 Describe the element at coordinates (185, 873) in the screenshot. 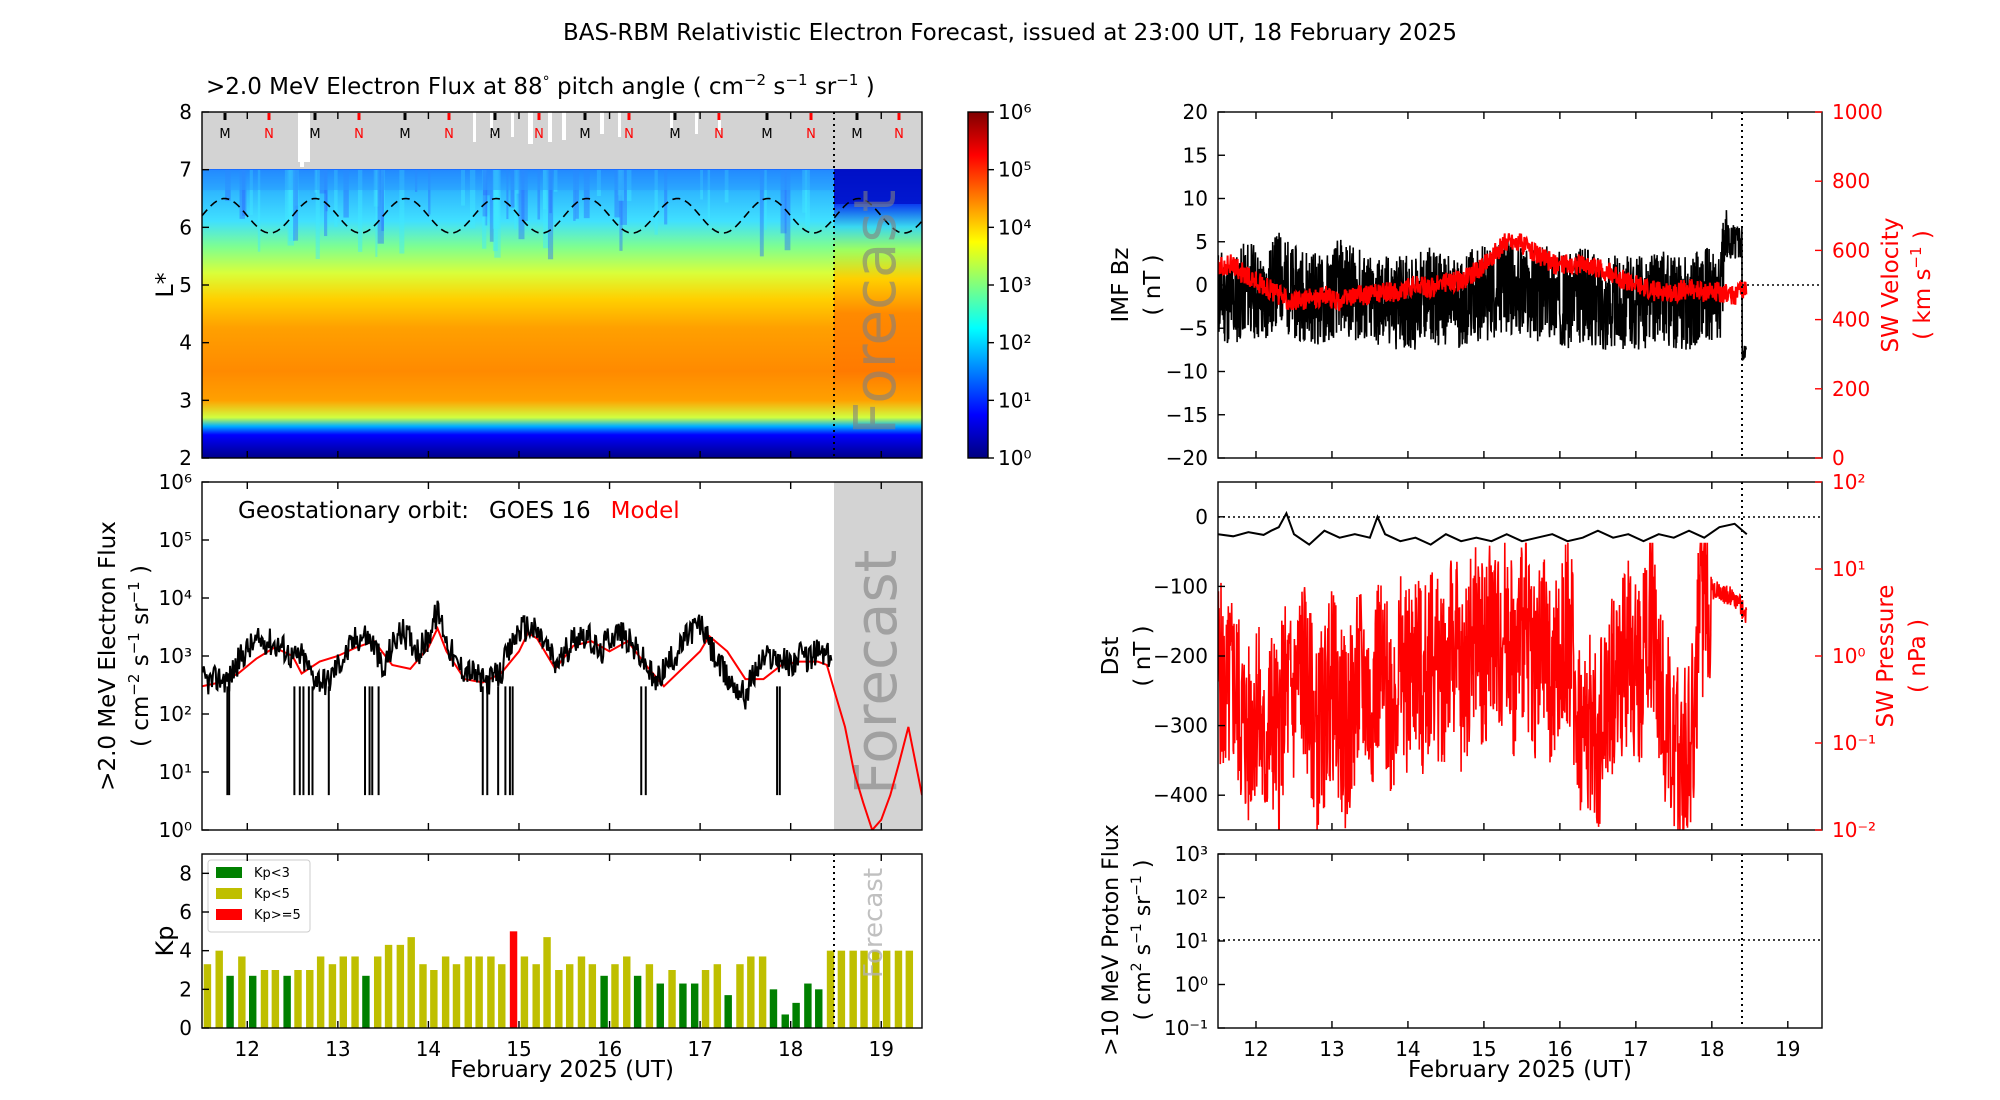

I see `y-tick-label: 8` at that location.